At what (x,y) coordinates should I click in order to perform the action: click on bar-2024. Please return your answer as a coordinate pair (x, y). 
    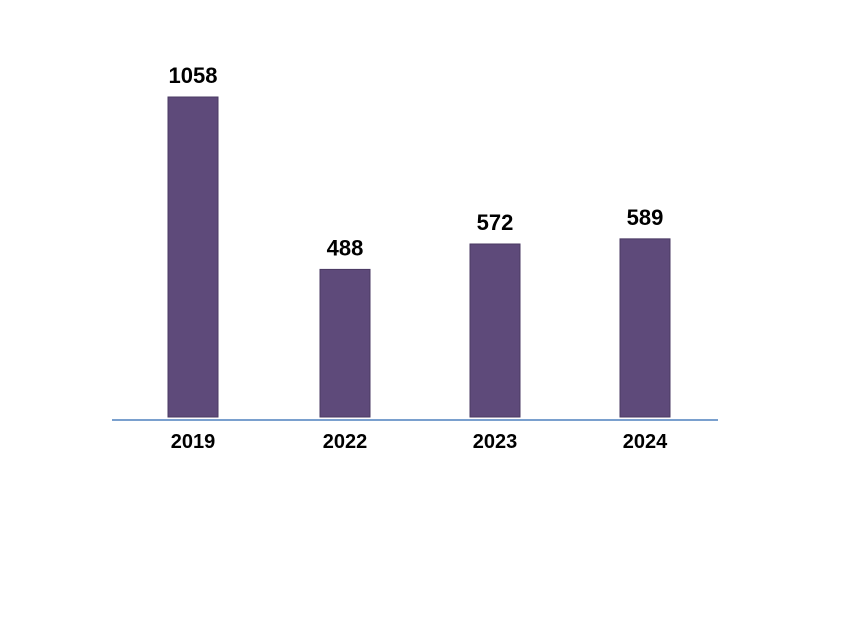
    Looking at the image, I should click on (645, 328).